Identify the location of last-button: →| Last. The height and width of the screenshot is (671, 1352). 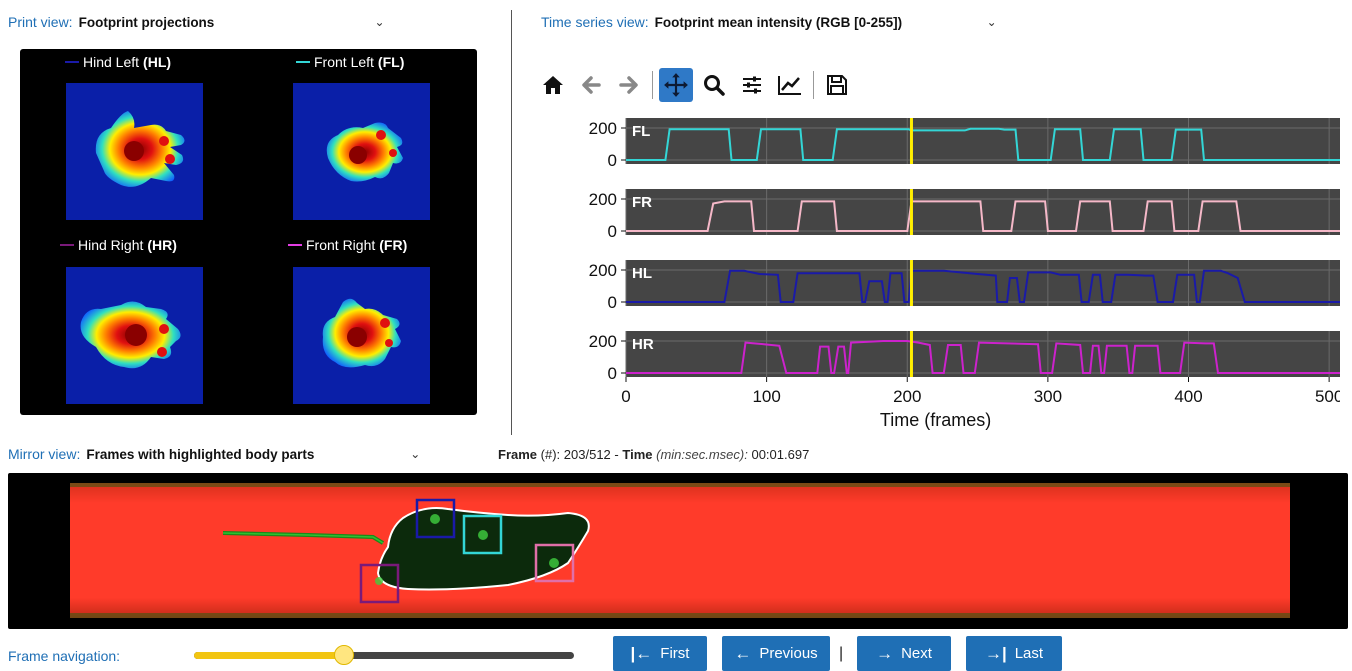
(1014, 653).